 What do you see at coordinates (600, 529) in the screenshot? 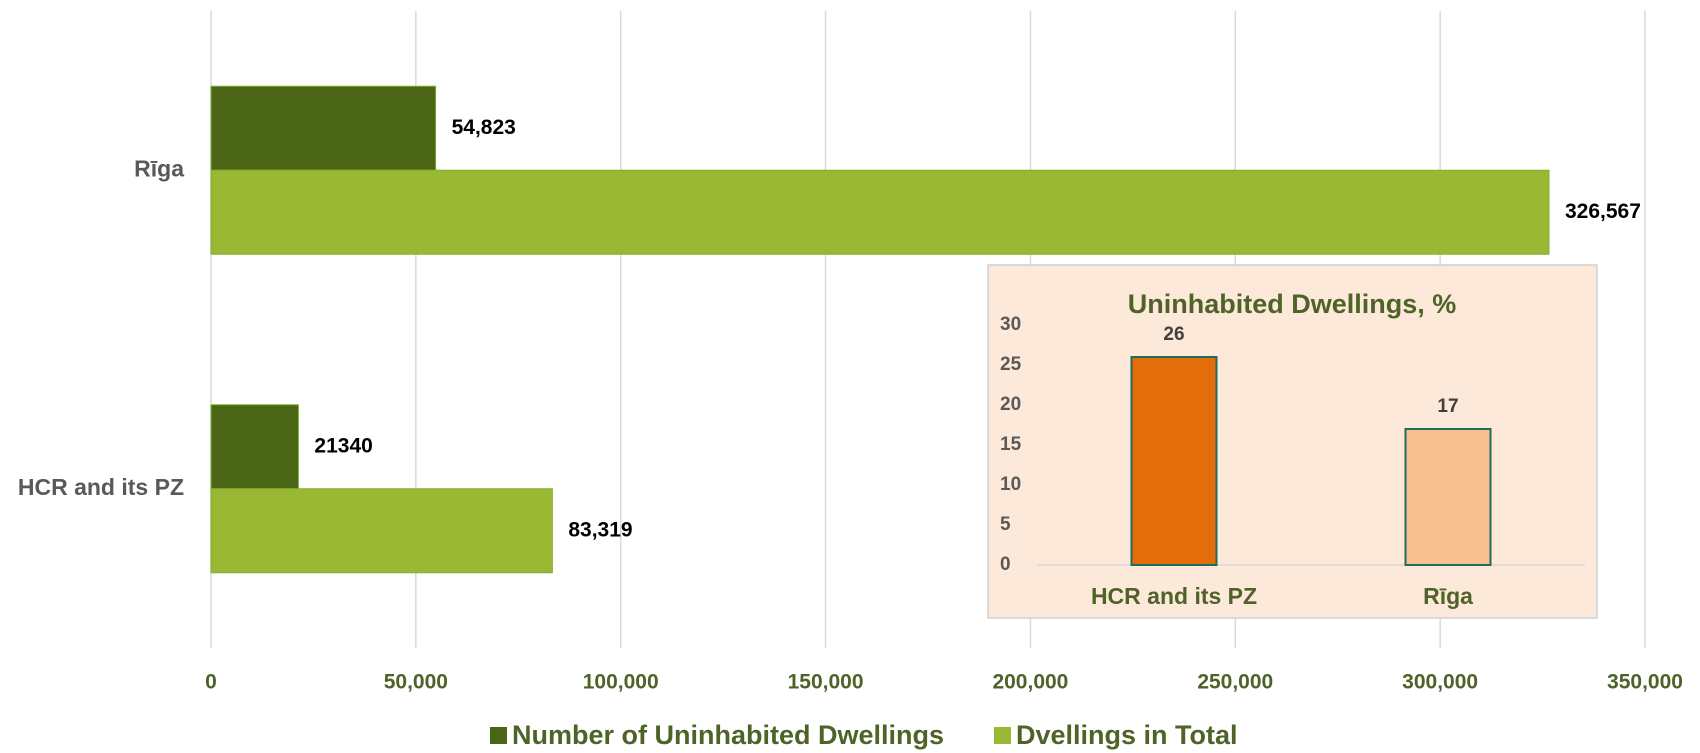
I see `data-label: 83,319` at bounding box center [600, 529].